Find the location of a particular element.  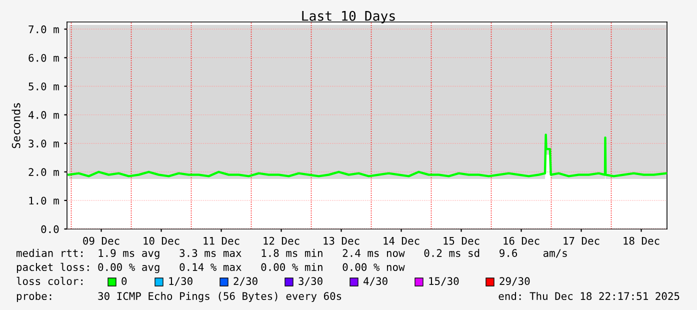

y-tick-label: 3.0 m is located at coordinates (43, 144).